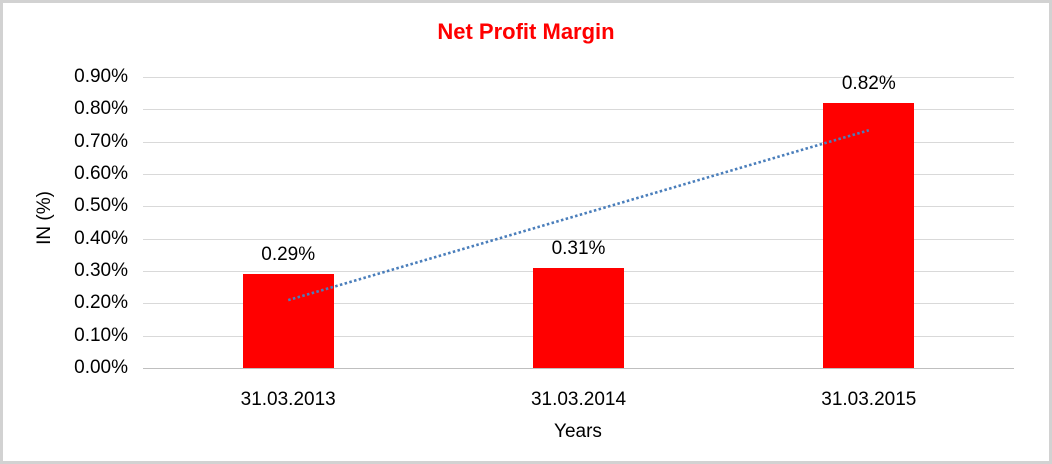  What do you see at coordinates (868, 83) in the screenshot?
I see `bar-value-label: 0.82%` at bounding box center [868, 83].